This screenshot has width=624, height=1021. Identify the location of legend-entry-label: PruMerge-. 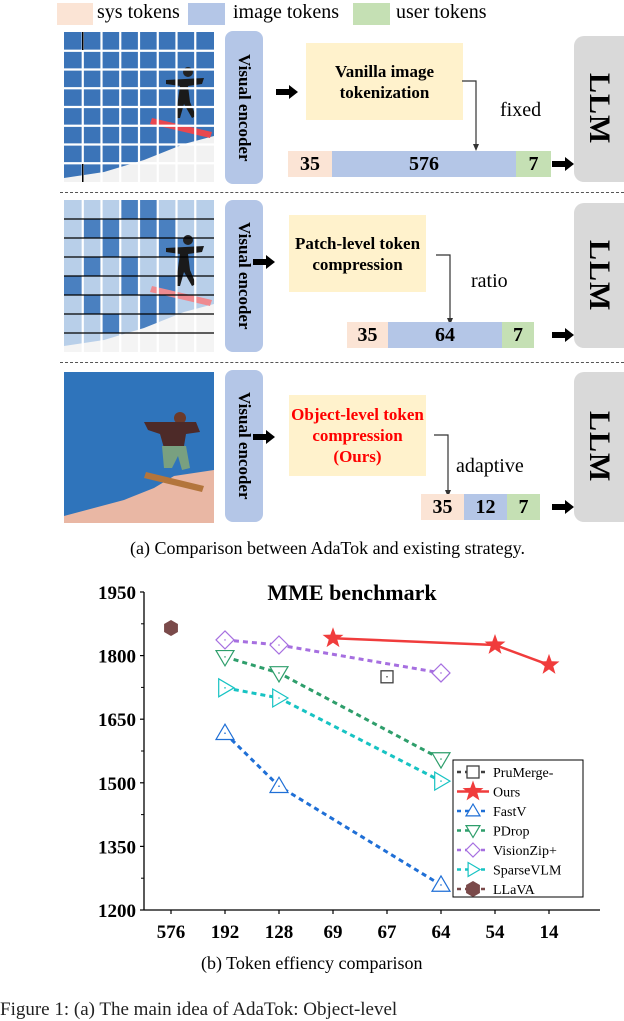
(523, 773).